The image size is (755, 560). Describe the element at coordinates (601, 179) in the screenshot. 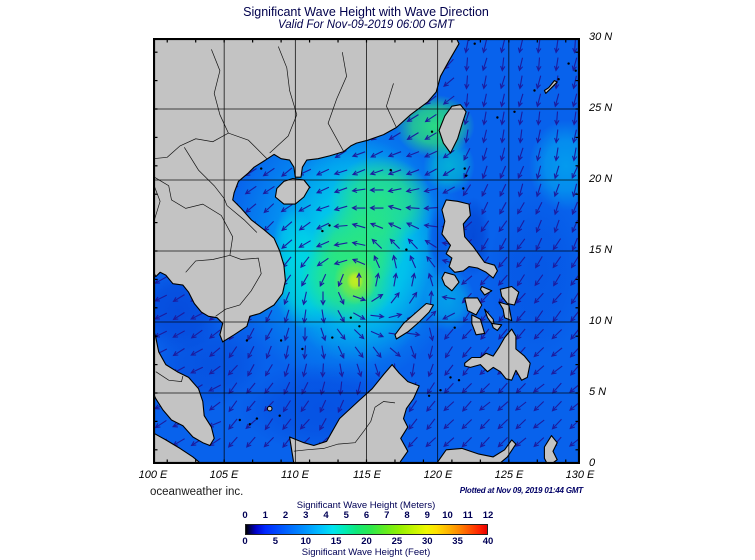

I see `lat-tick-label: 20 N` at that location.